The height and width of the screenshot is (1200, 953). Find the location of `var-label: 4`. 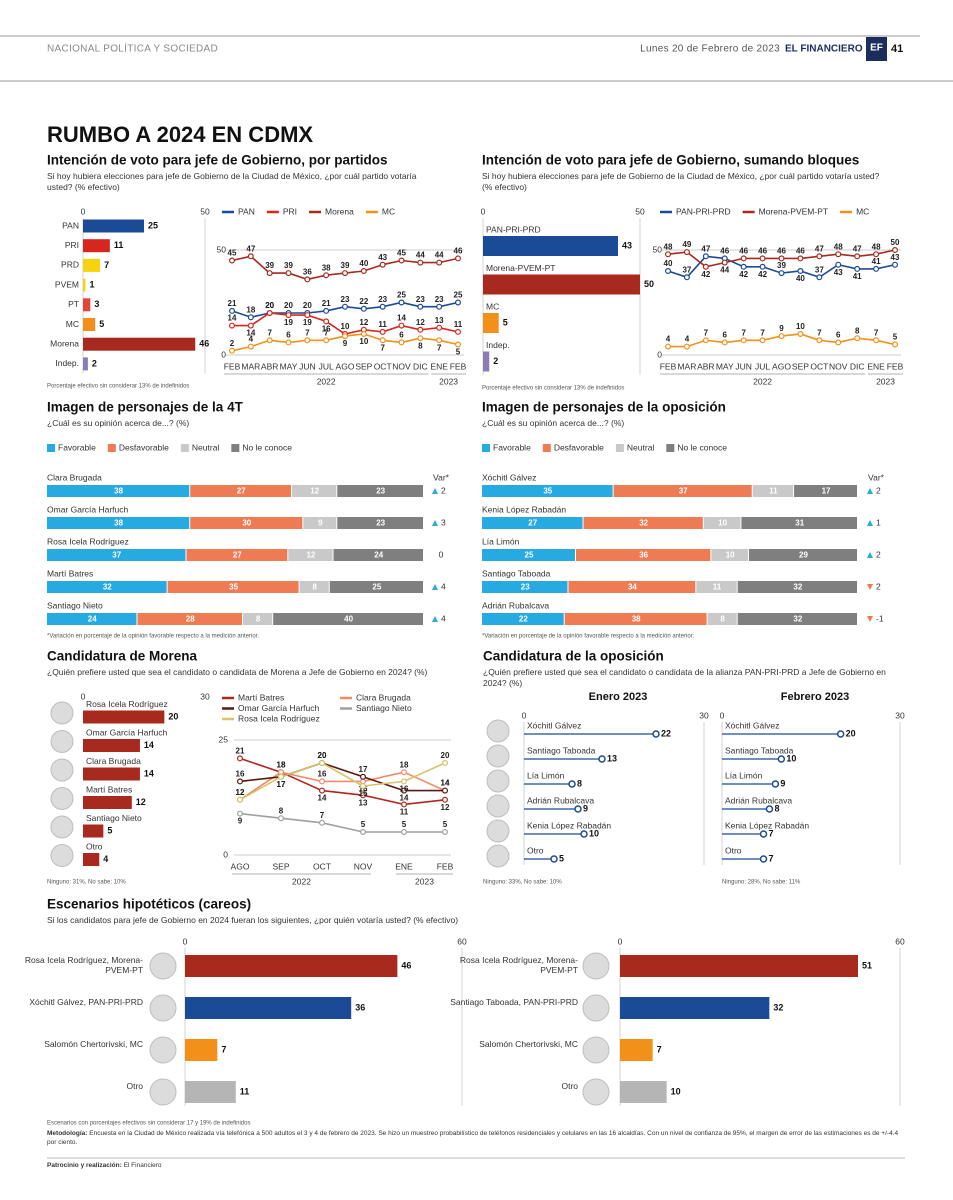

var-label: 4 is located at coordinates (443, 586).